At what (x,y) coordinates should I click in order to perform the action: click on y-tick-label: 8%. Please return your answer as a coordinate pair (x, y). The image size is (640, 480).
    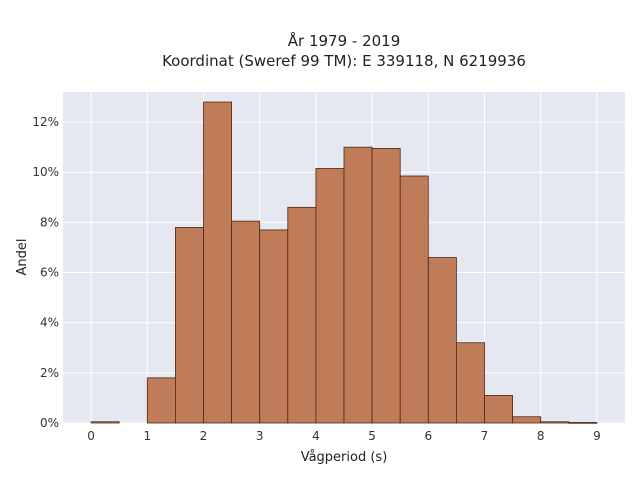
    Looking at the image, I should click on (49, 222).